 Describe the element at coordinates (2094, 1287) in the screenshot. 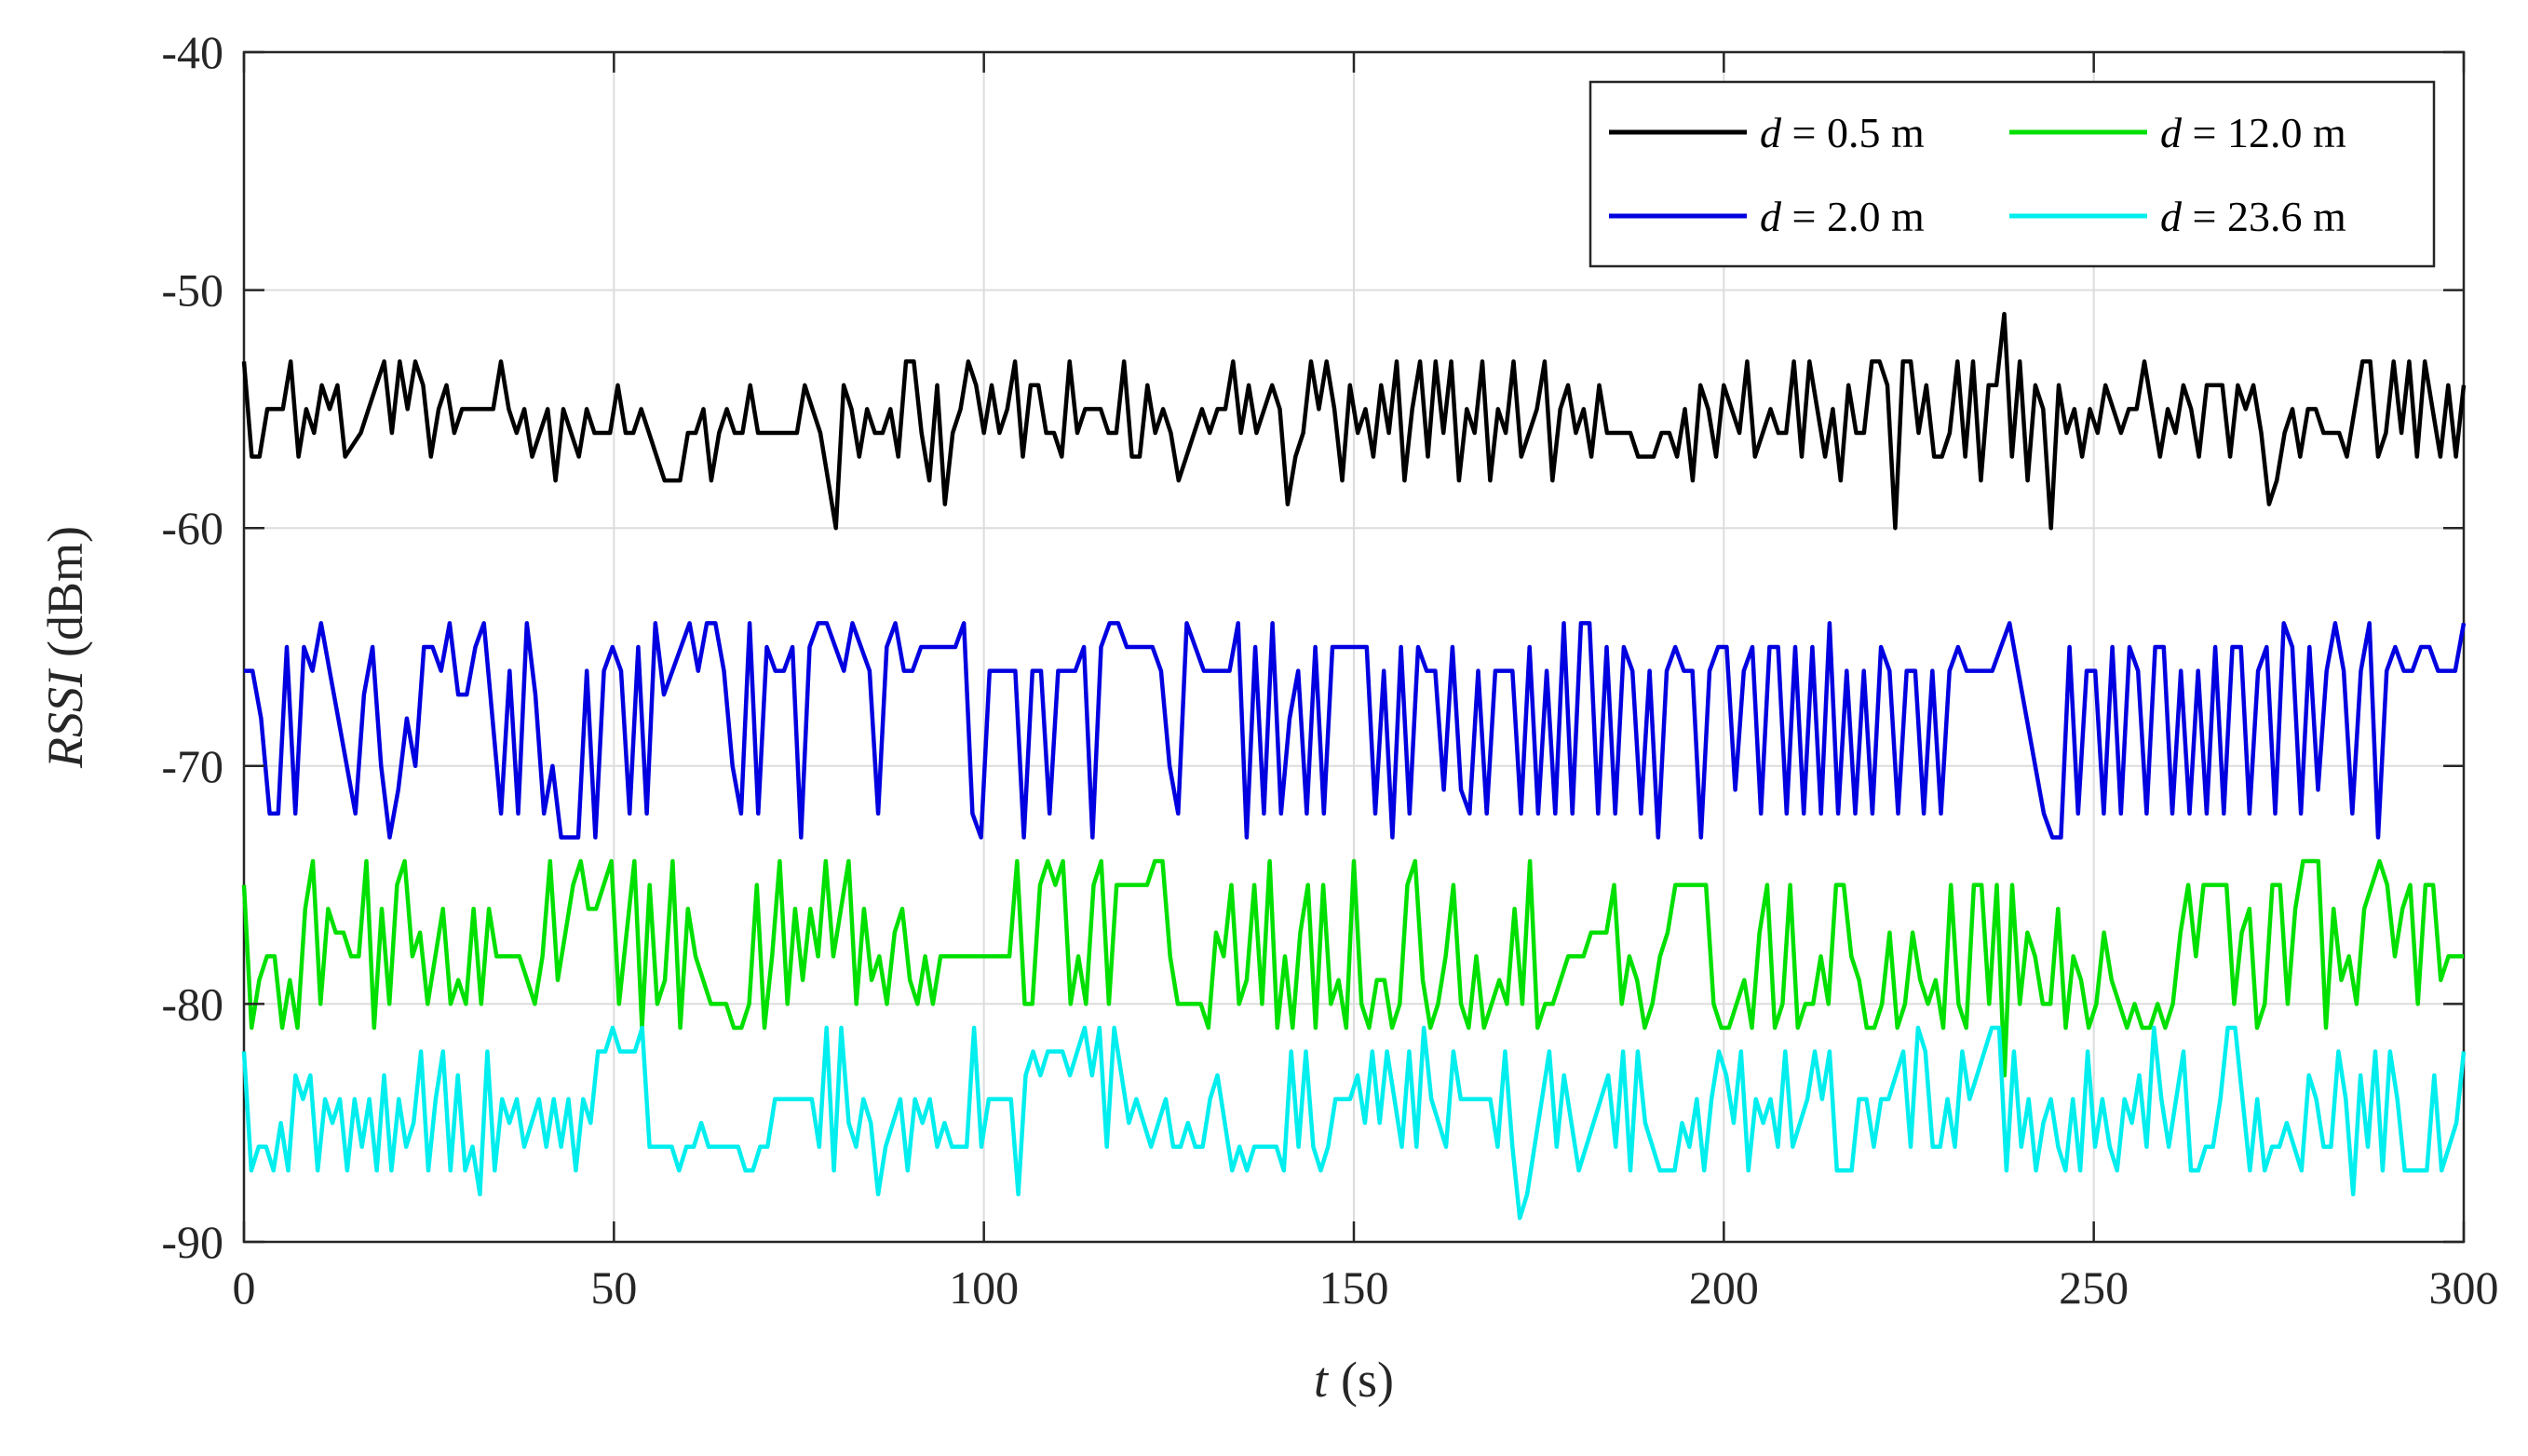

I see `x-tick-label-5: 250` at that location.